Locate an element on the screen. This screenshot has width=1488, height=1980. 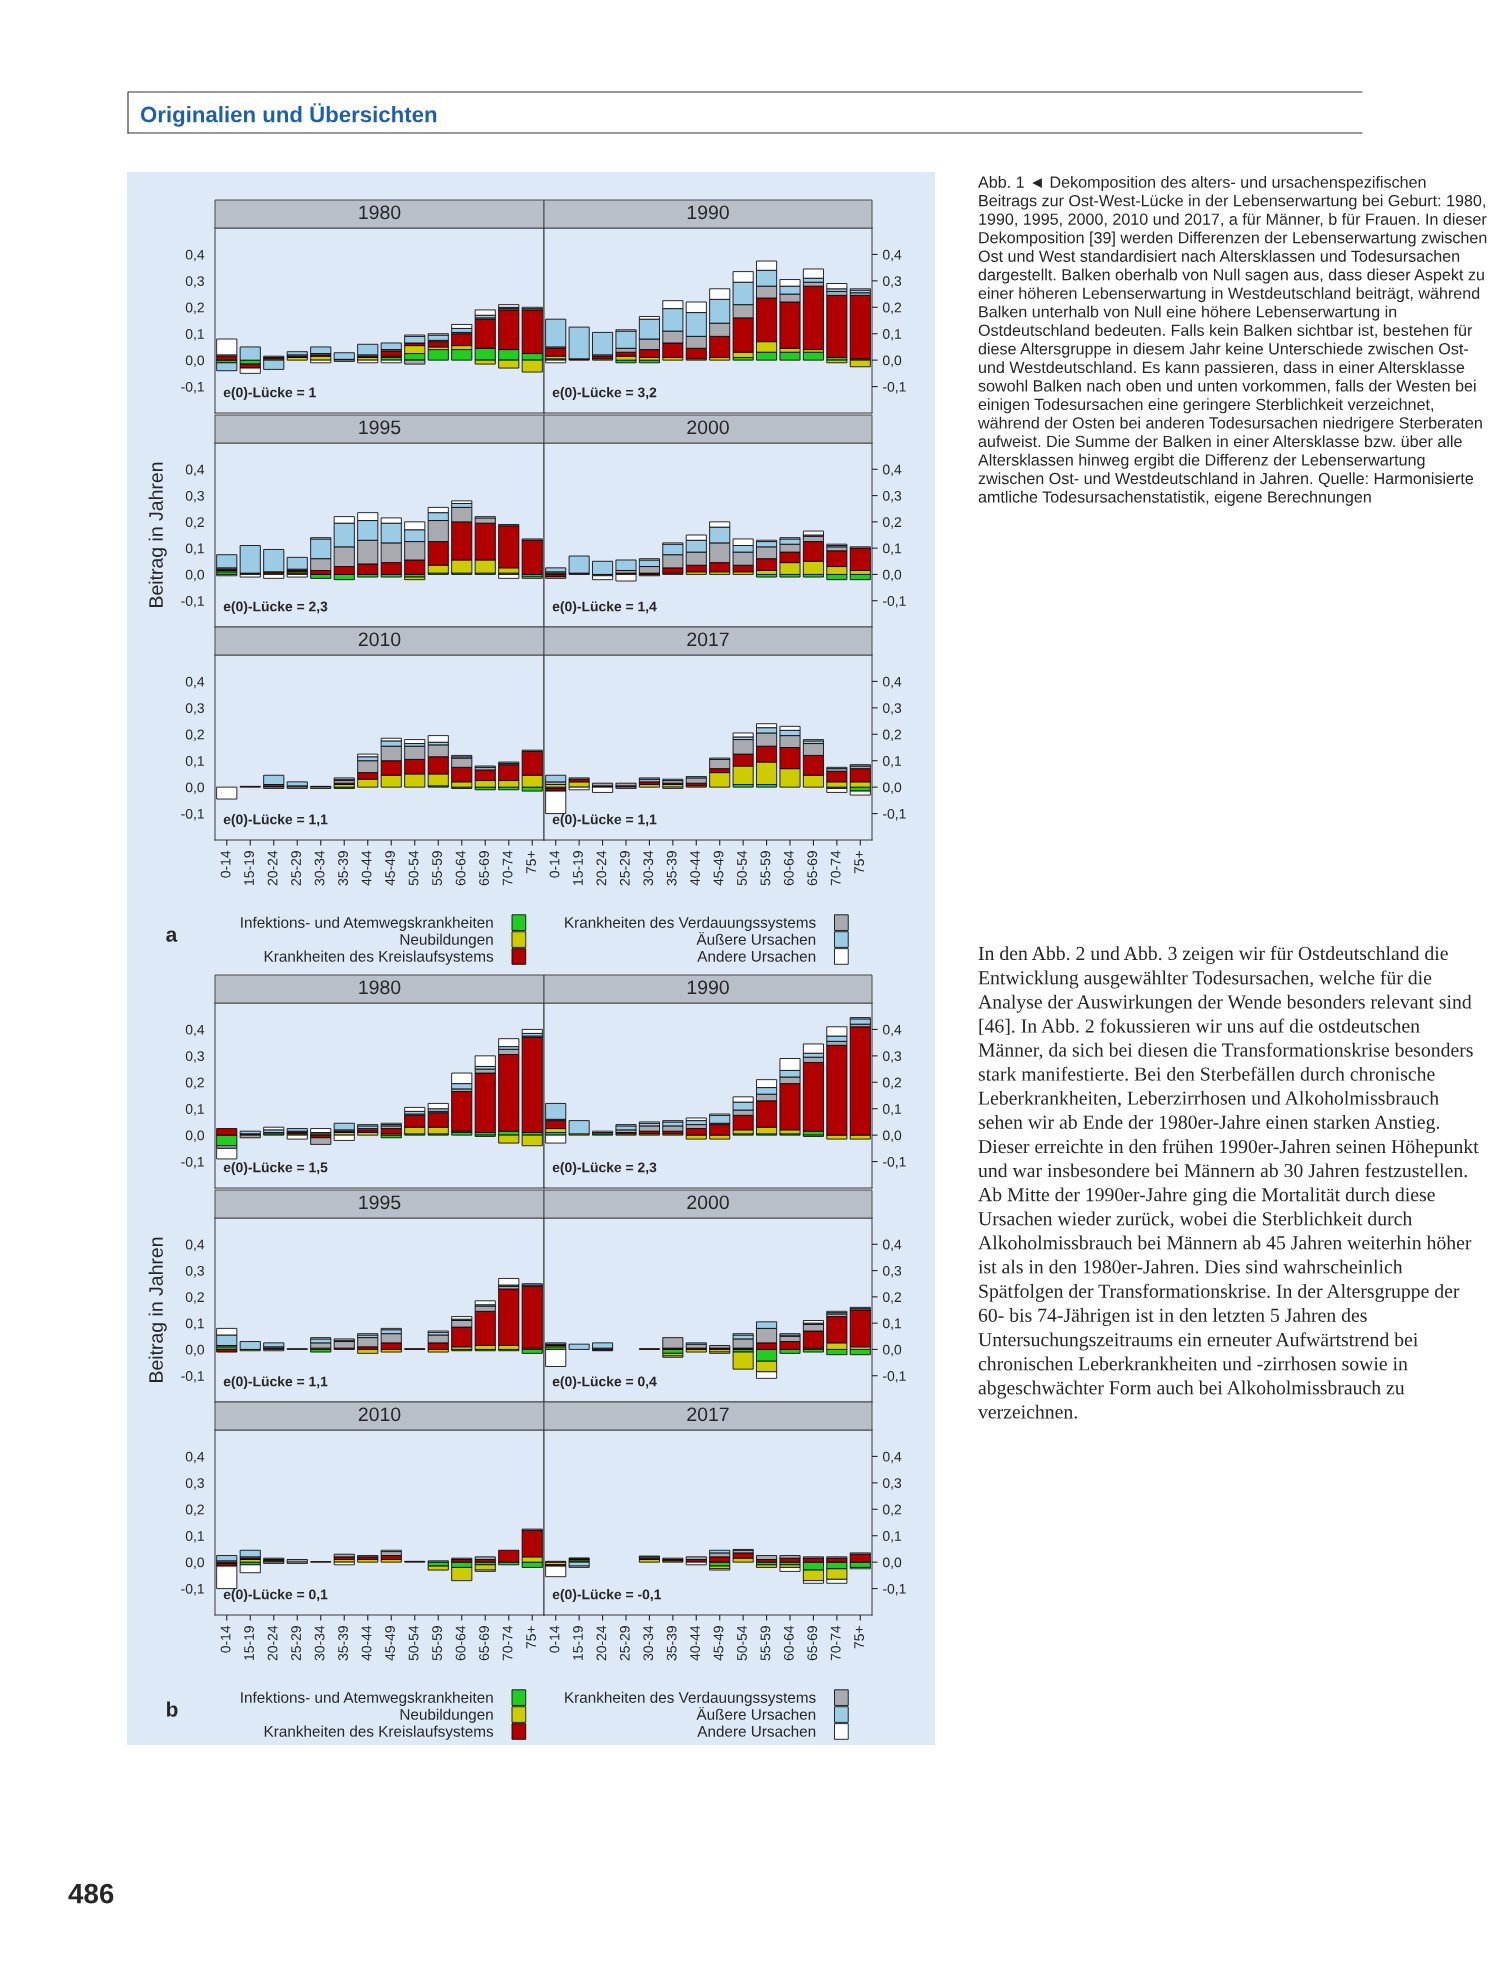
chart-title: 1995 is located at coordinates (380, 1202).